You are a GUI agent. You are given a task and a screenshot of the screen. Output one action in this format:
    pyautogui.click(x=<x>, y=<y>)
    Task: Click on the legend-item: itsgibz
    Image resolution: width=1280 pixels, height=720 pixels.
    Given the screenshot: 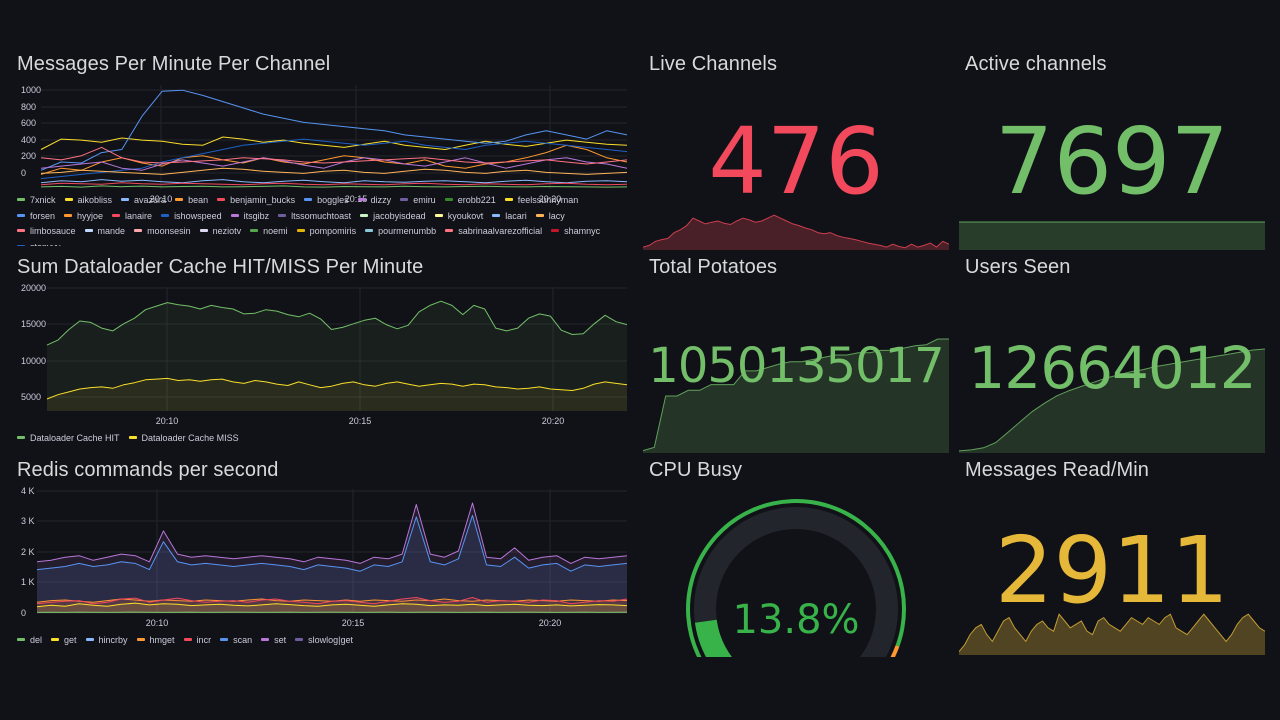 What is the action you would take?
    pyautogui.click(x=249, y=217)
    